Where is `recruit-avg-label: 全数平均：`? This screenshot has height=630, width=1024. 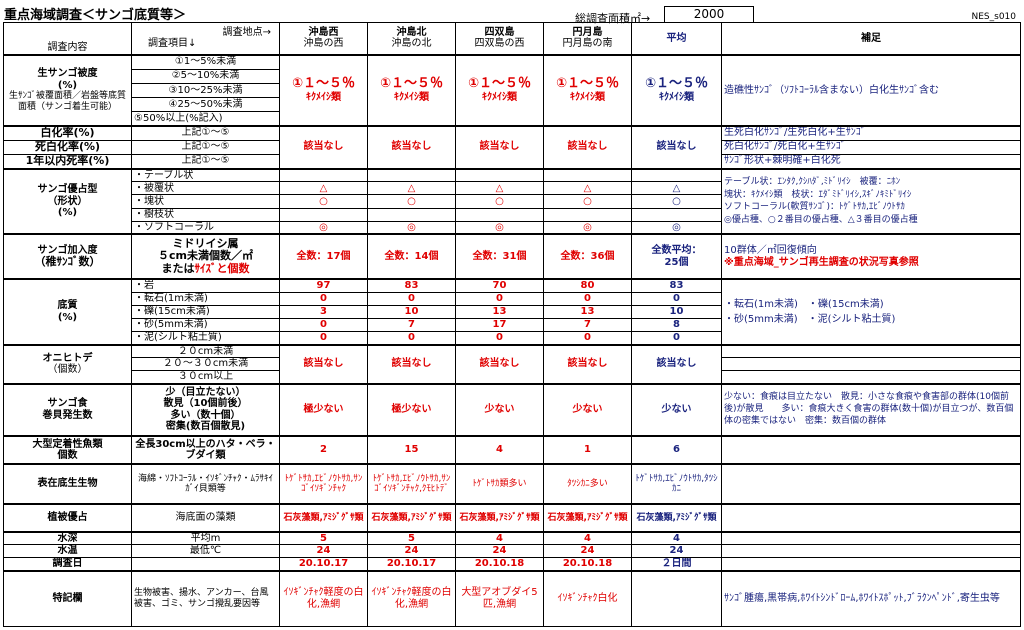 recruit-avg-label: 全数平均： is located at coordinates (676, 251).